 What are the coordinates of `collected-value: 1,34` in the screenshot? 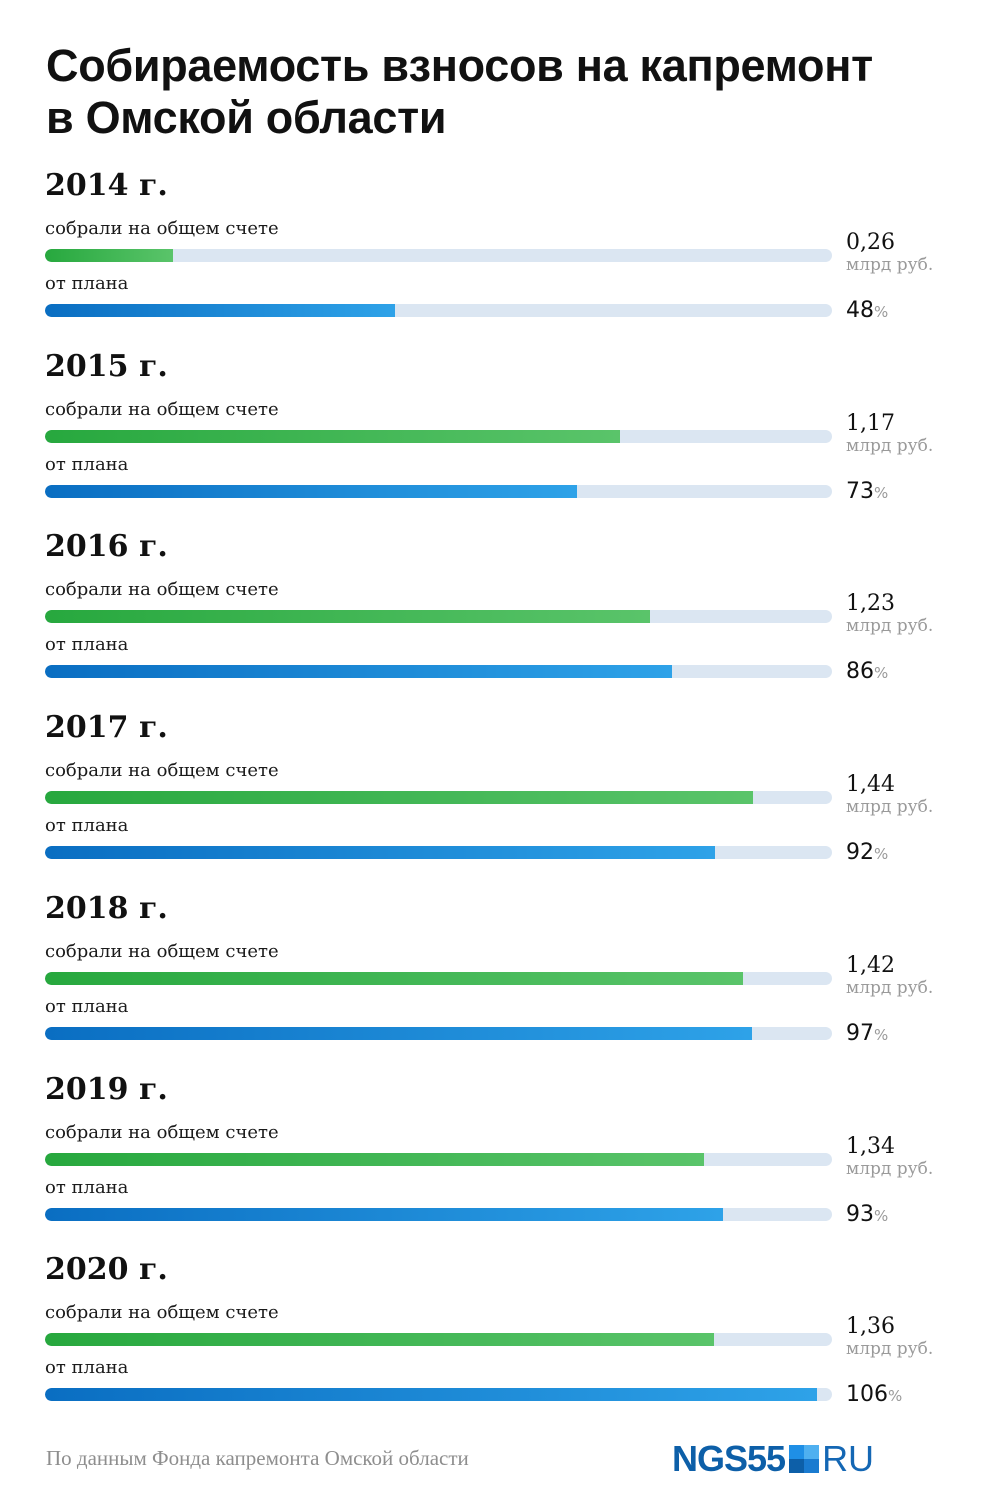 It's located at (870, 1146).